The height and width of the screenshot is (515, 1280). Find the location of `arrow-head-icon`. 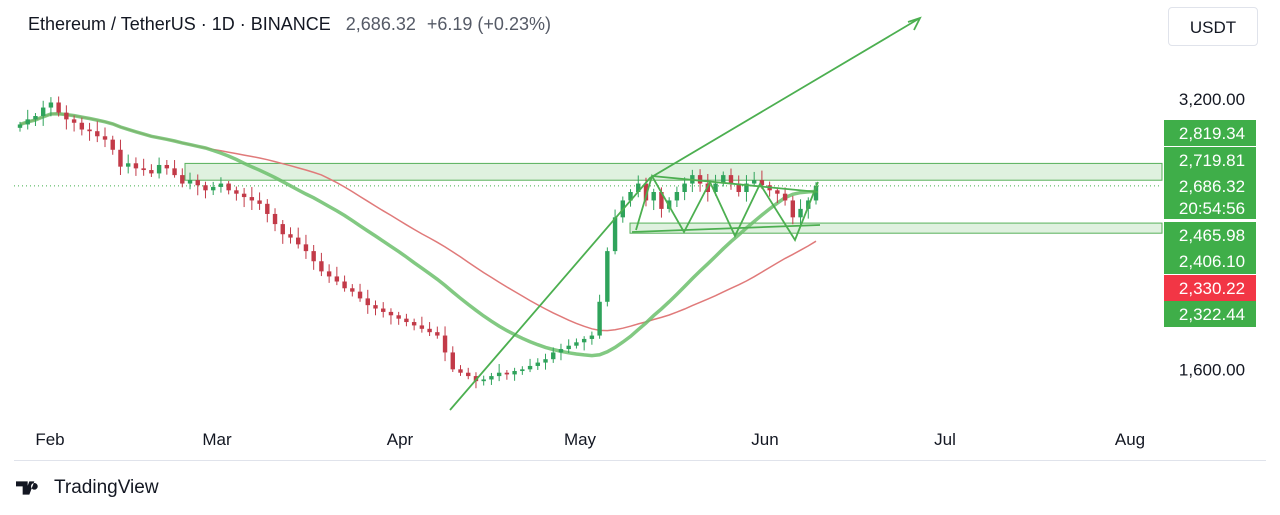

arrow-head-icon is located at coordinates (914, 23).